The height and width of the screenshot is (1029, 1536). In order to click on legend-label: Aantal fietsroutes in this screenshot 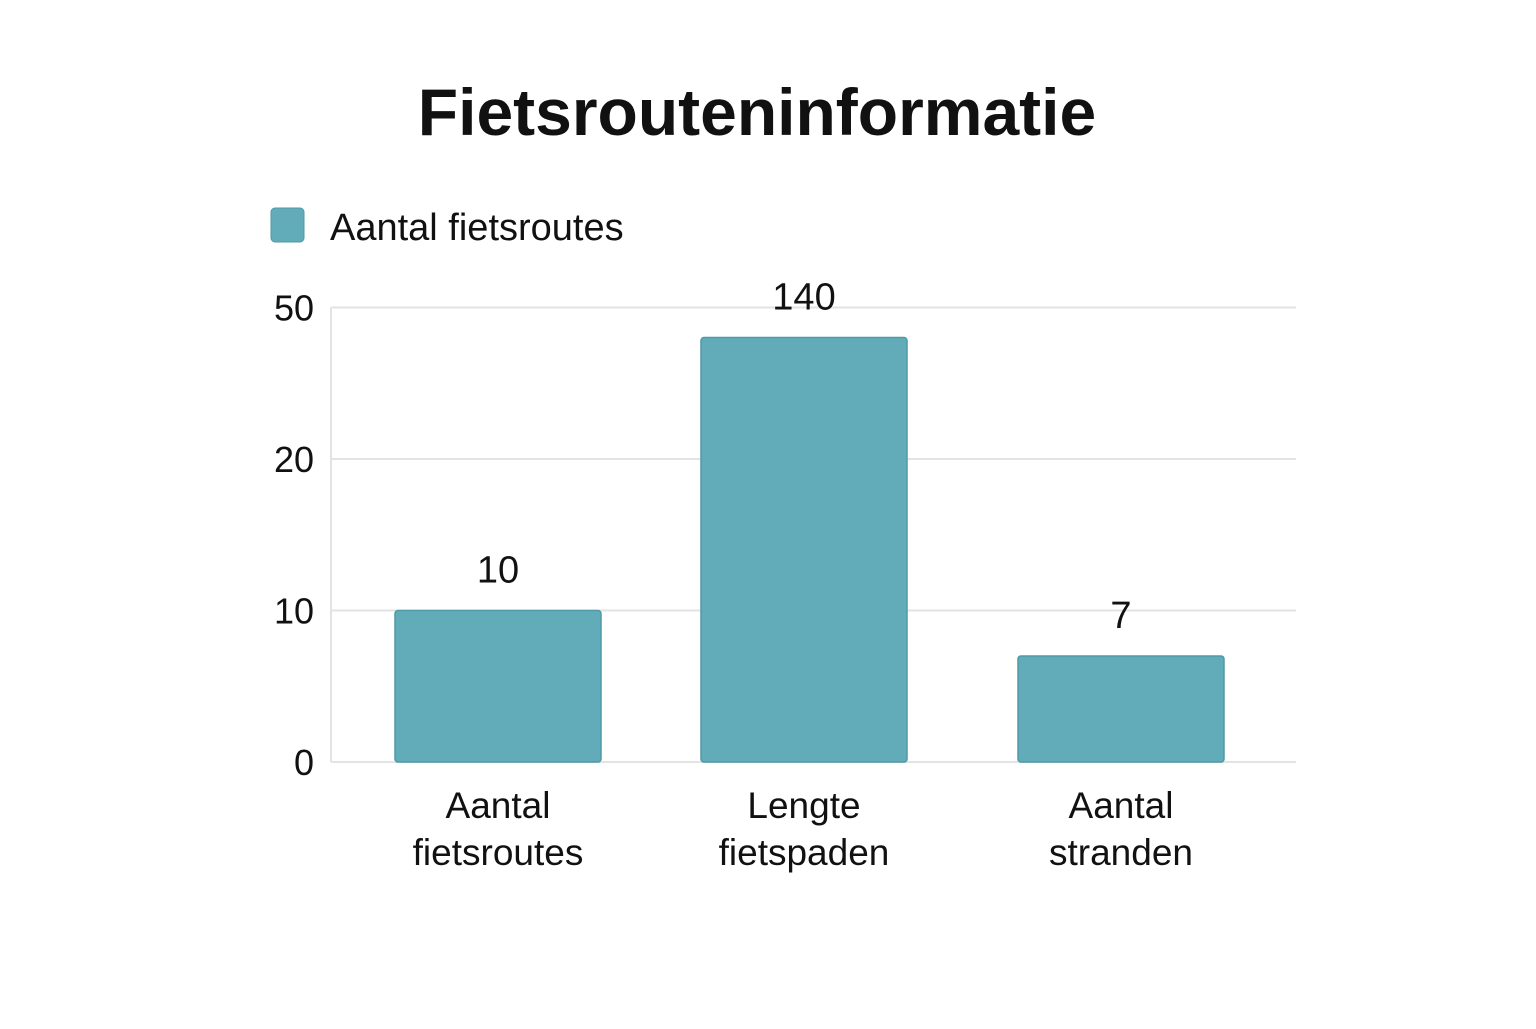, I will do `click(477, 228)`.